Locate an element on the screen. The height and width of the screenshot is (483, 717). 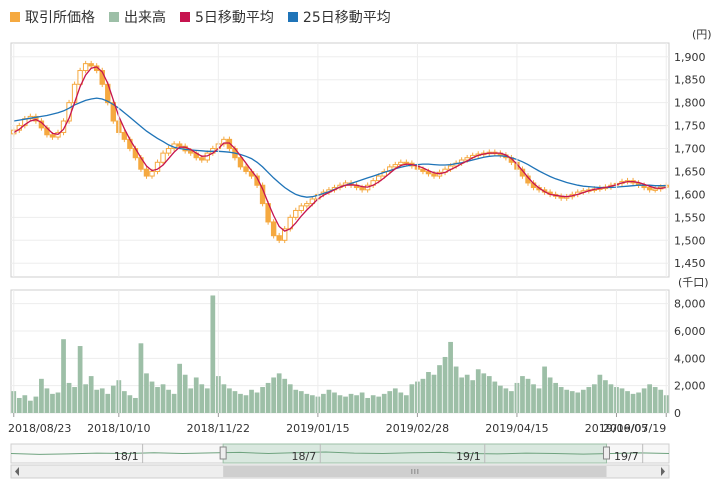
navigator-left-handle is located at coordinates (223, 453).